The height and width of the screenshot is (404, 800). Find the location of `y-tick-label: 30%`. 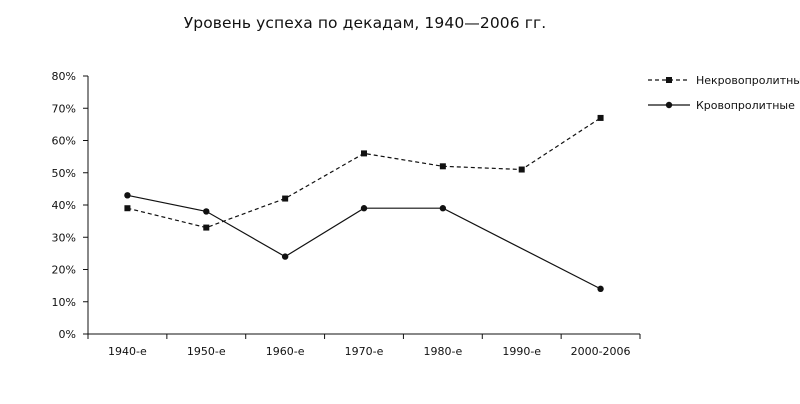

y-tick-label: 30% is located at coordinates (64, 237).